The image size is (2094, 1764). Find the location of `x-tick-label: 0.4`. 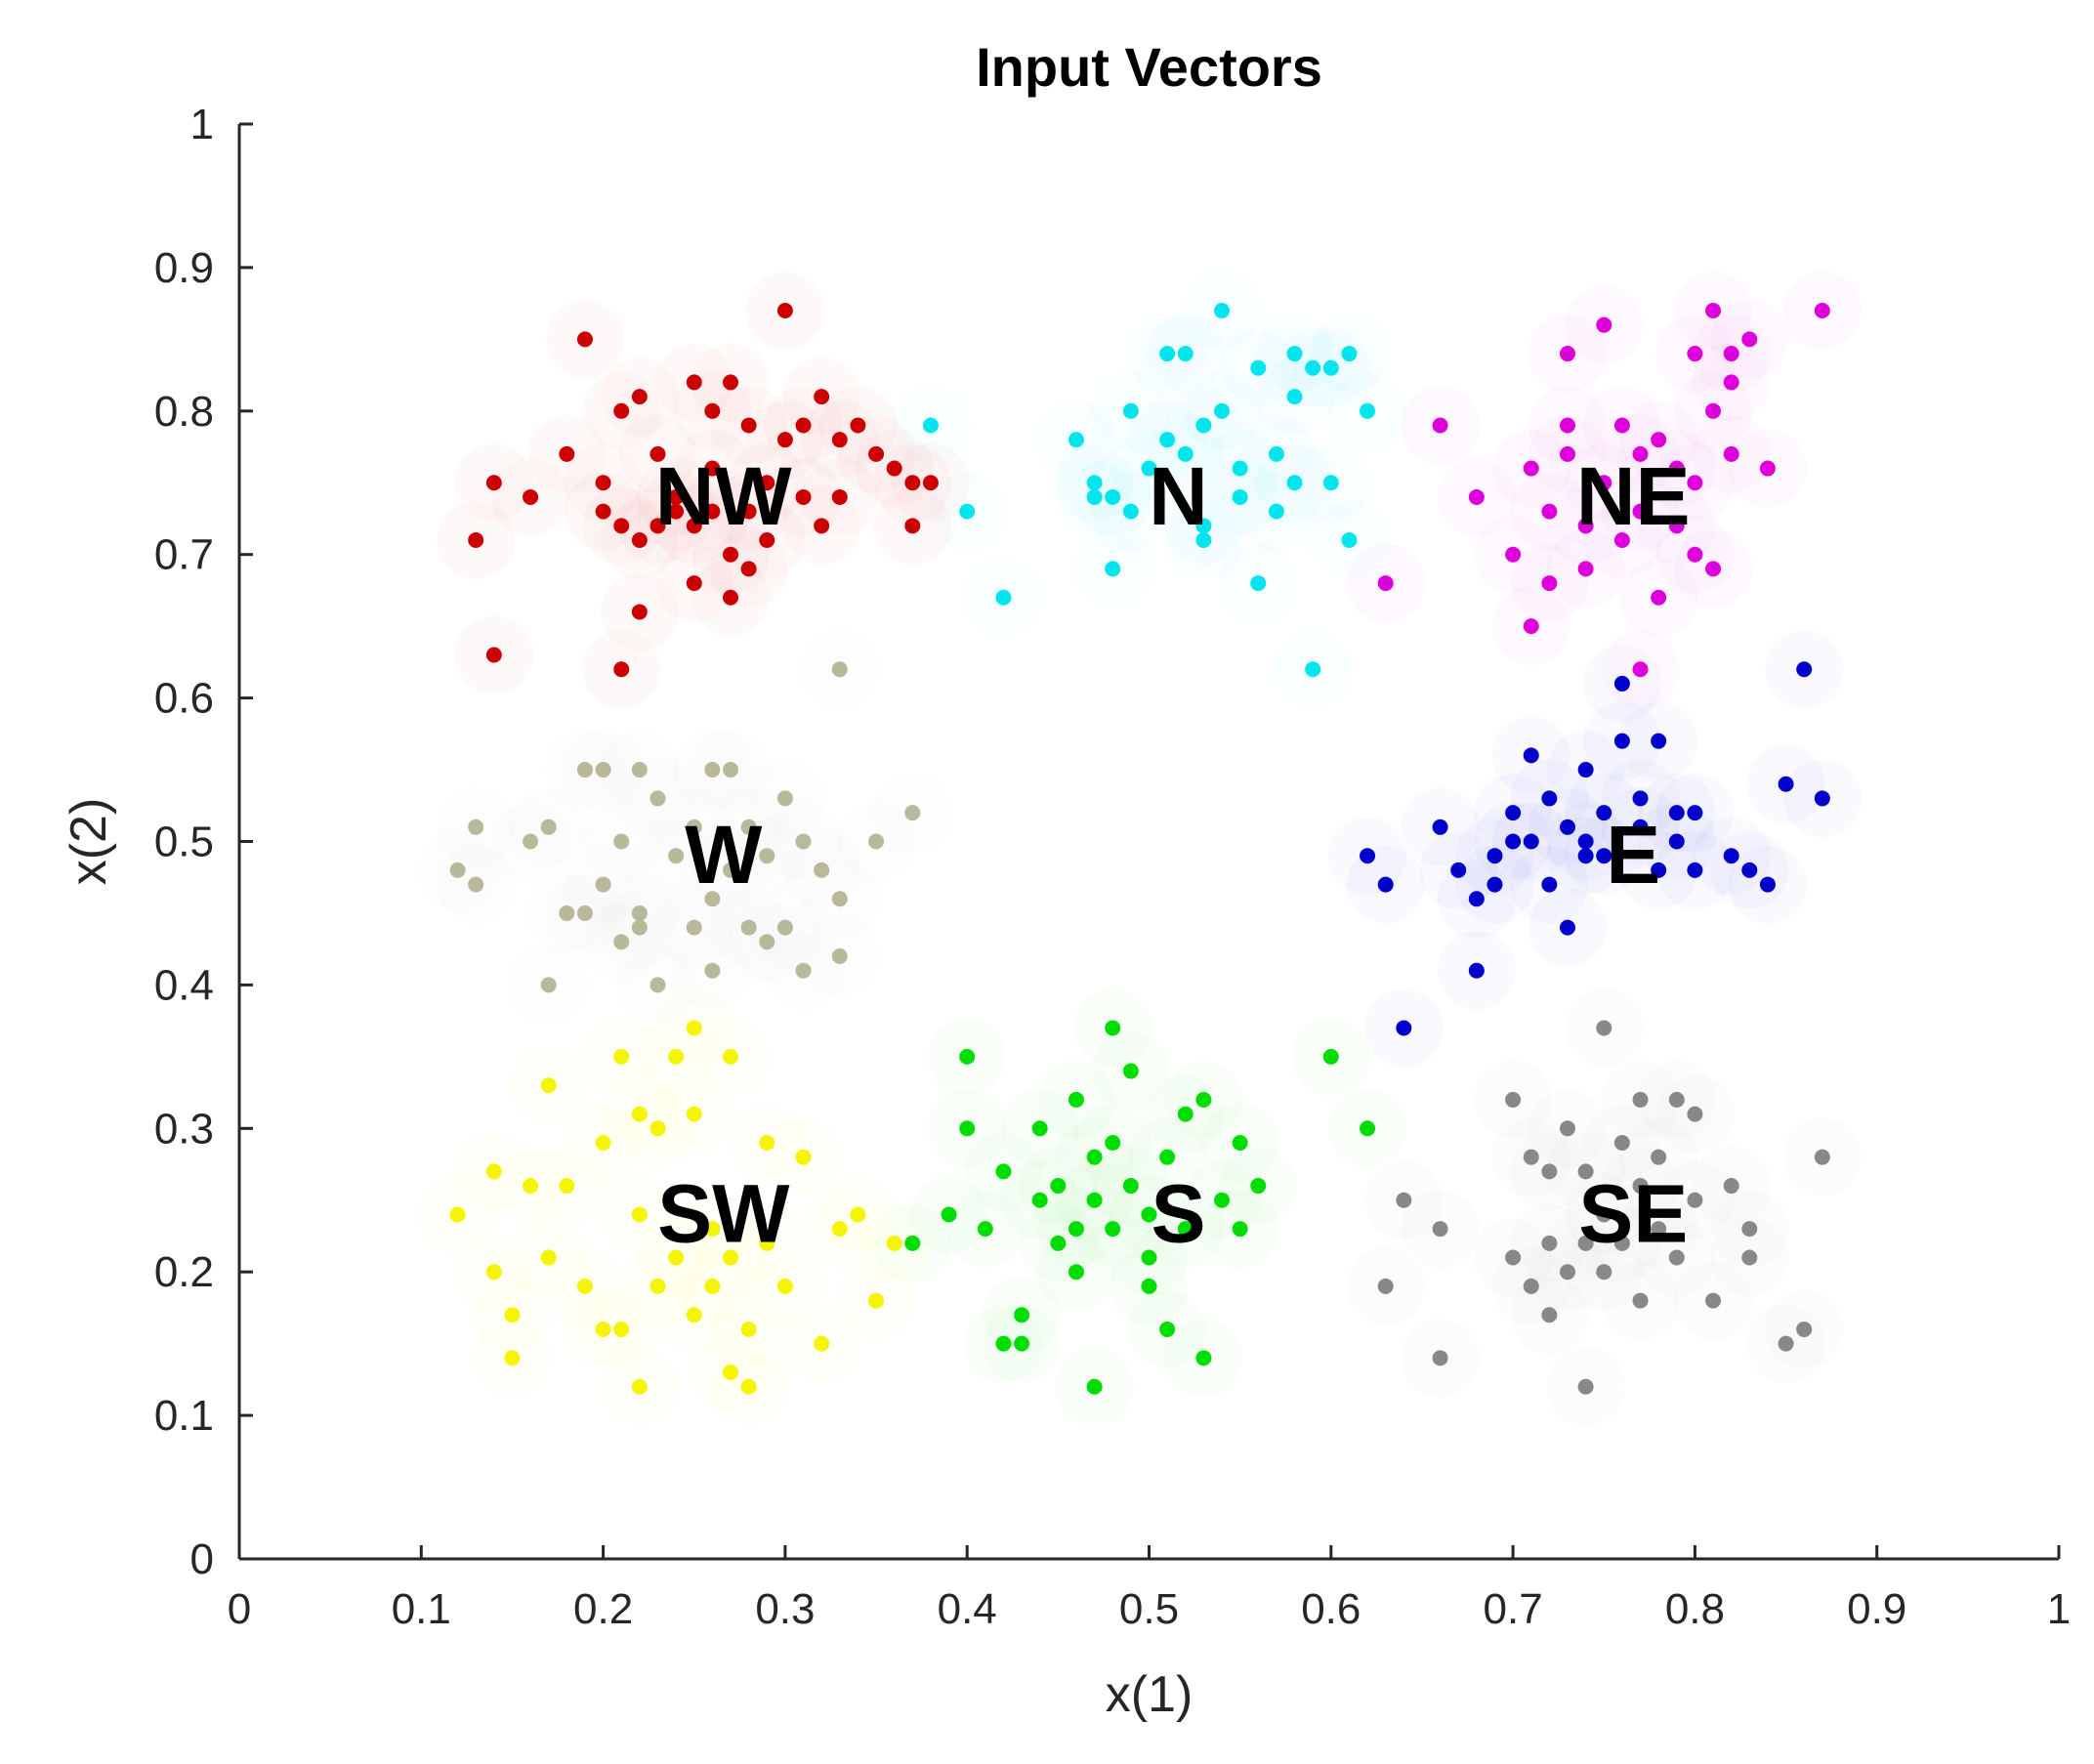

x-tick-label: 0.4 is located at coordinates (968, 1609).